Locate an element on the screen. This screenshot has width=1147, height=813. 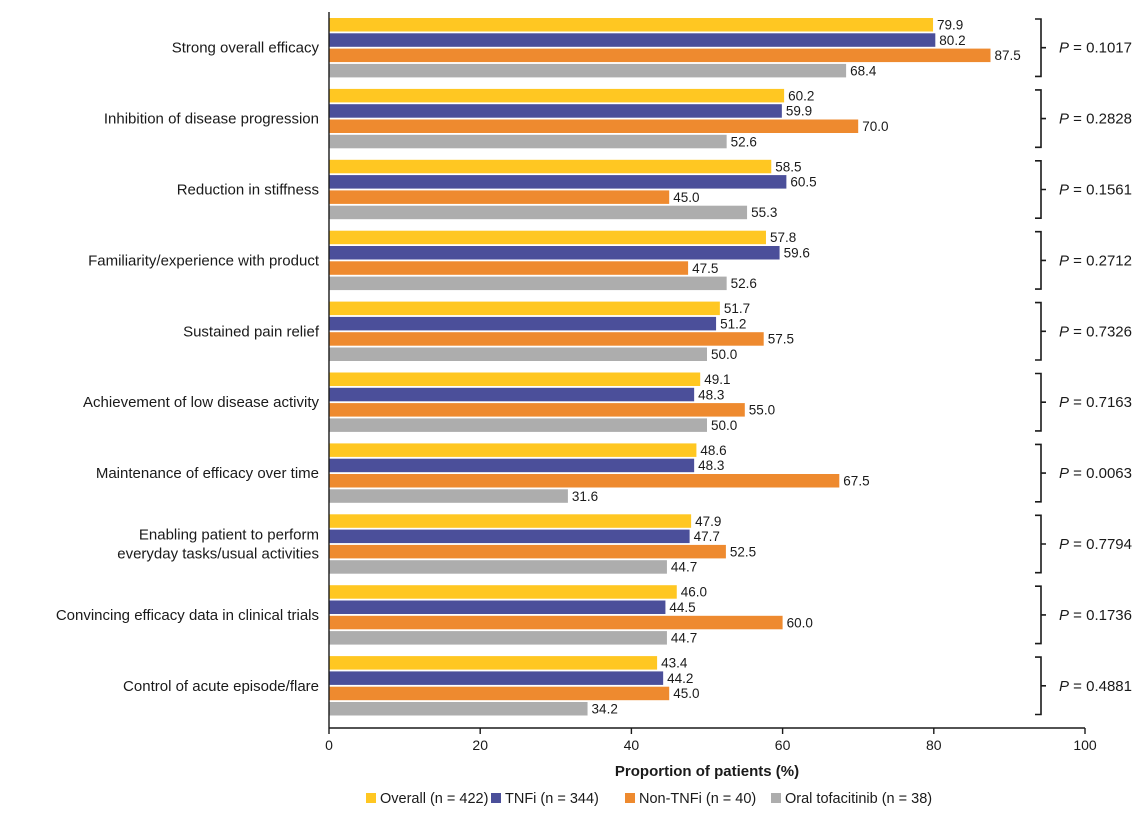
value-label-4-1: 68.4 is located at coordinates (863, 70).